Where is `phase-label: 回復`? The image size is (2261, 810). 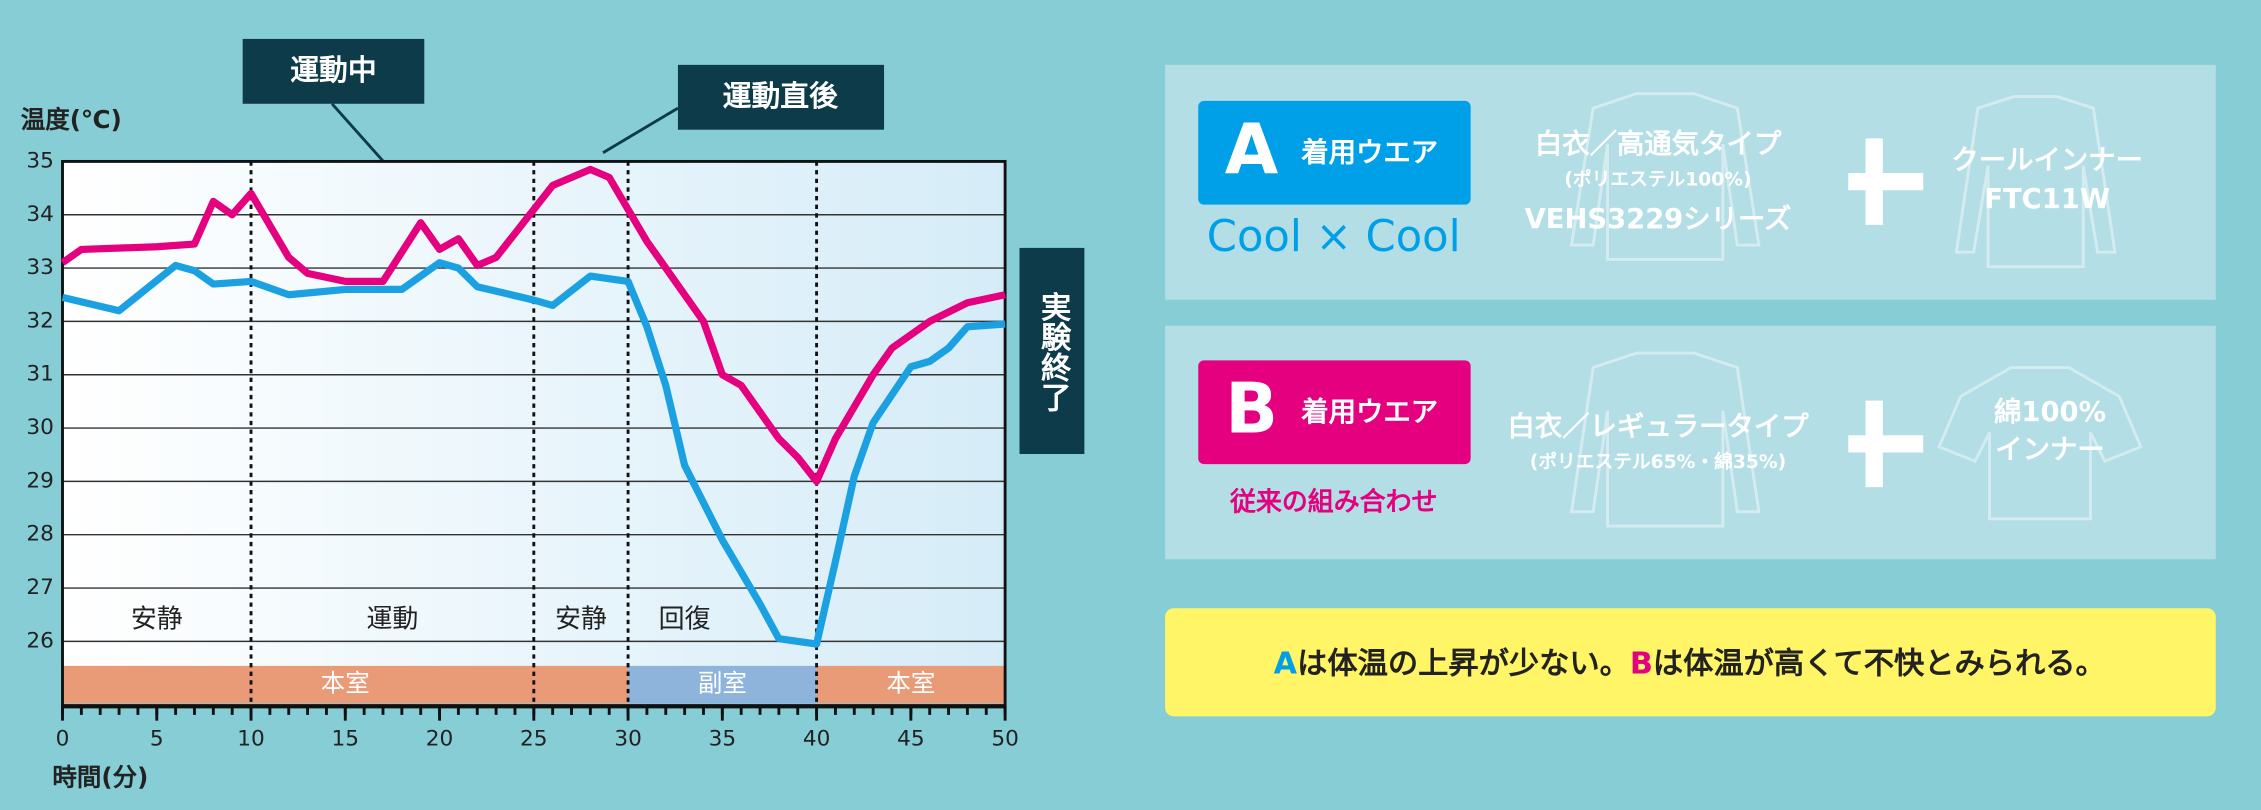 phase-label: 回復 is located at coordinates (685, 619).